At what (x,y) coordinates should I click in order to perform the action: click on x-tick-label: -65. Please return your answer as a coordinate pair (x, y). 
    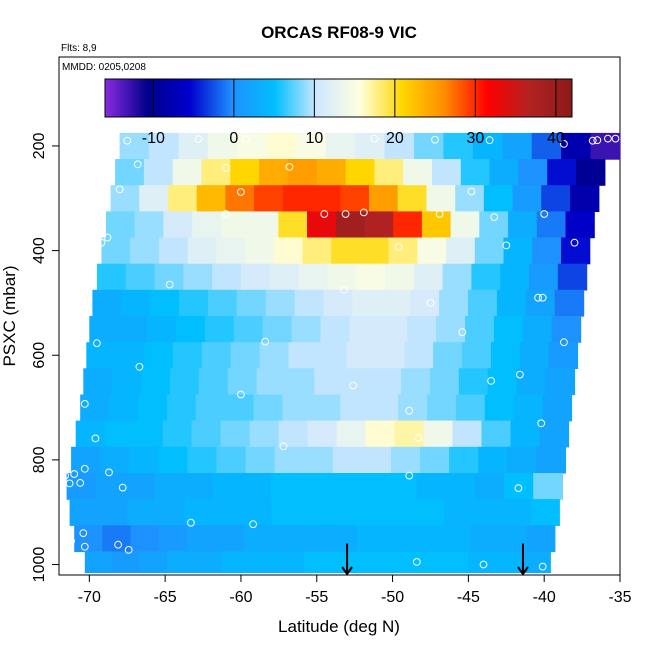
    Looking at the image, I should click on (165, 597).